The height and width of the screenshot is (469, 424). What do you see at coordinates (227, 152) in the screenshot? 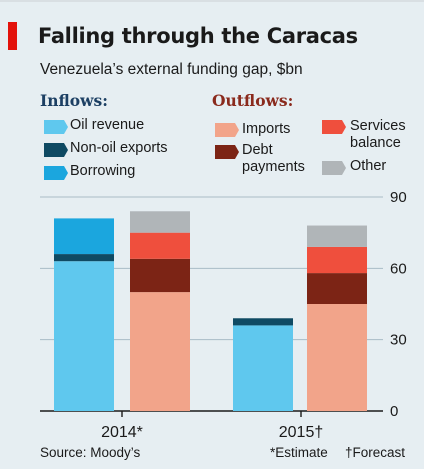
I see `legend-swatch-debt-payments` at bounding box center [227, 152].